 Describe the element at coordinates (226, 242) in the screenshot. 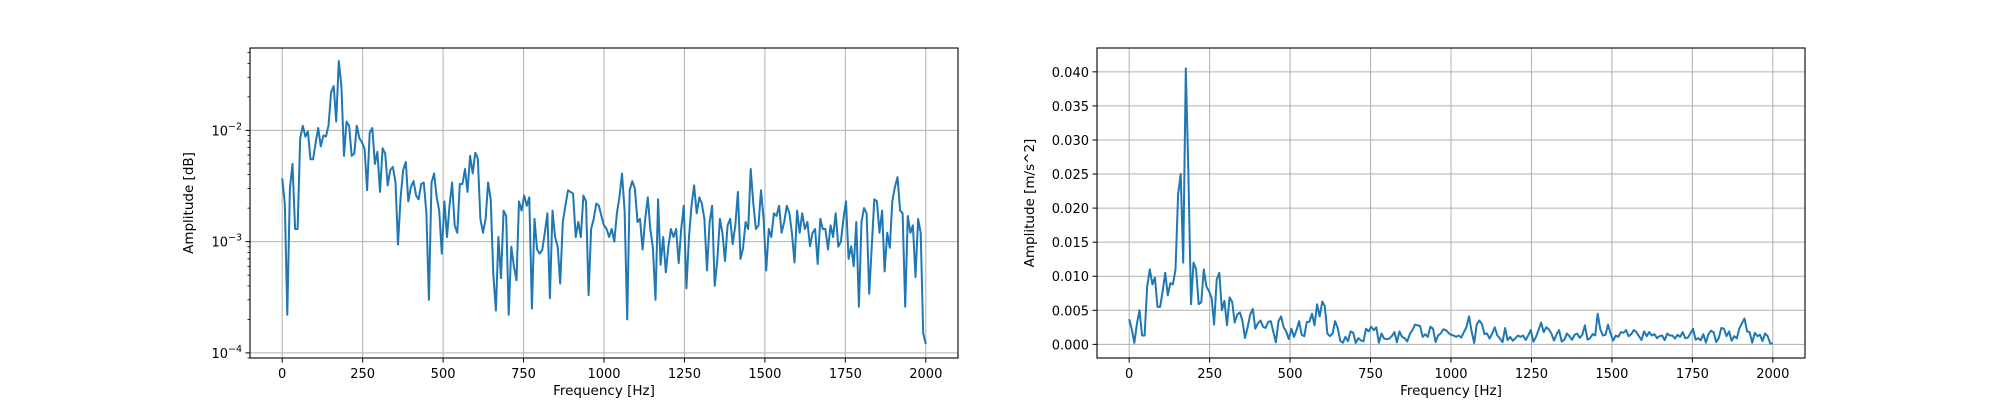

I see `y-tick-label: 10⁻³` at that location.